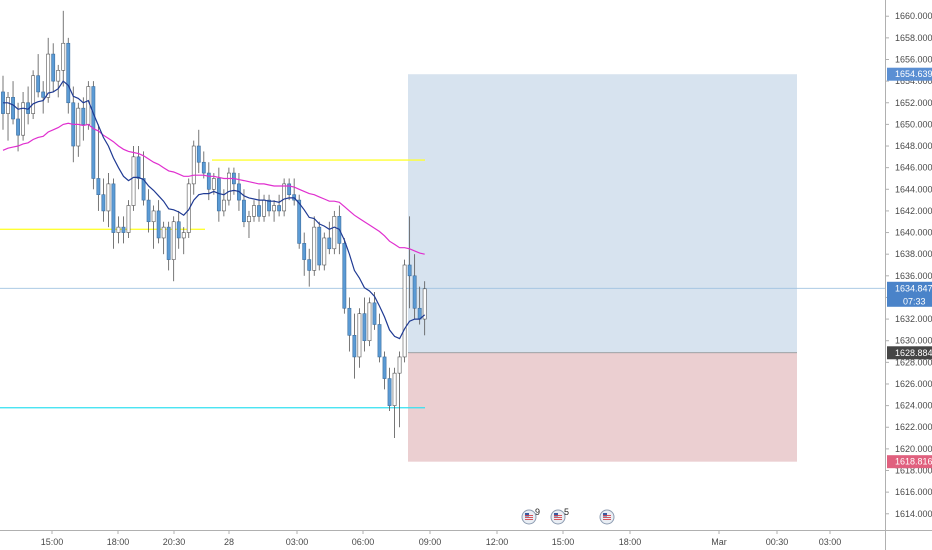  What do you see at coordinates (229, 542) in the screenshot?
I see `time-tick-label: 28` at bounding box center [229, 542].